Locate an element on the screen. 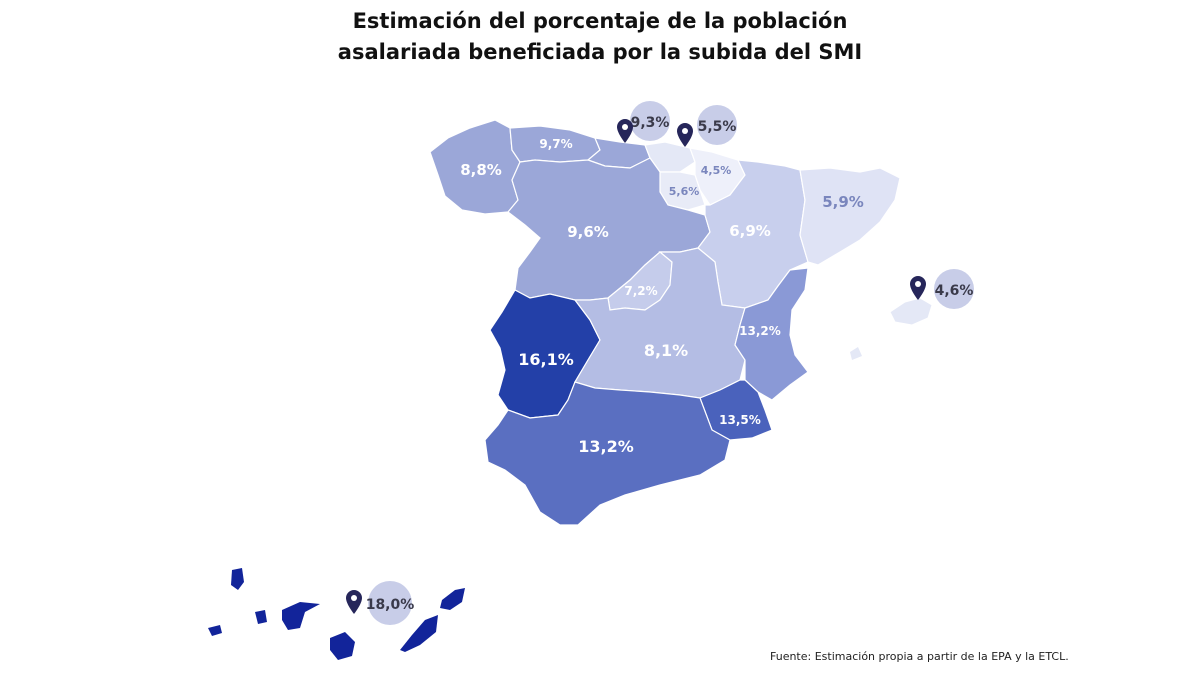 The height and width of the screenshot is (675, 1200). label-la-rioja: 5,6% is located at coordinates (684, 191).